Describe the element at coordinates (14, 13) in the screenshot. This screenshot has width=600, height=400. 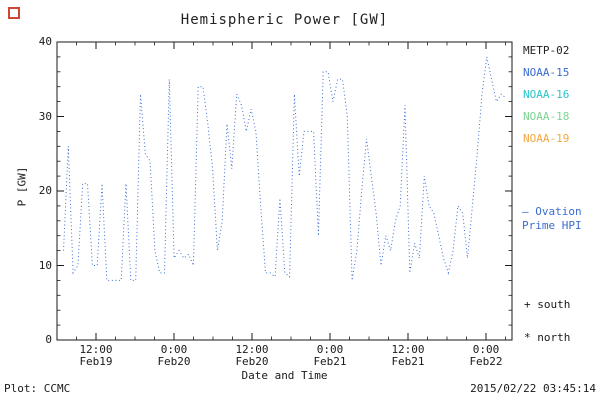
I see `corner-badge-icon` at that location.